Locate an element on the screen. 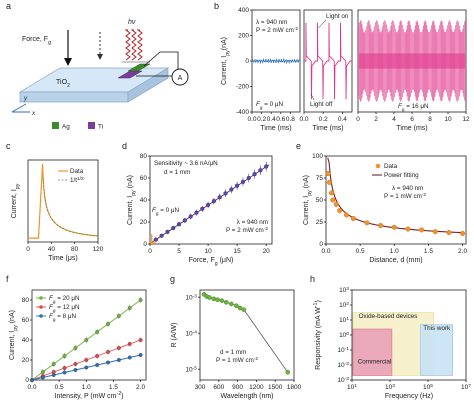 The height and width of the screenshot is (404, 474). xtick-sup: 7 is located at coordinates (469, 386).